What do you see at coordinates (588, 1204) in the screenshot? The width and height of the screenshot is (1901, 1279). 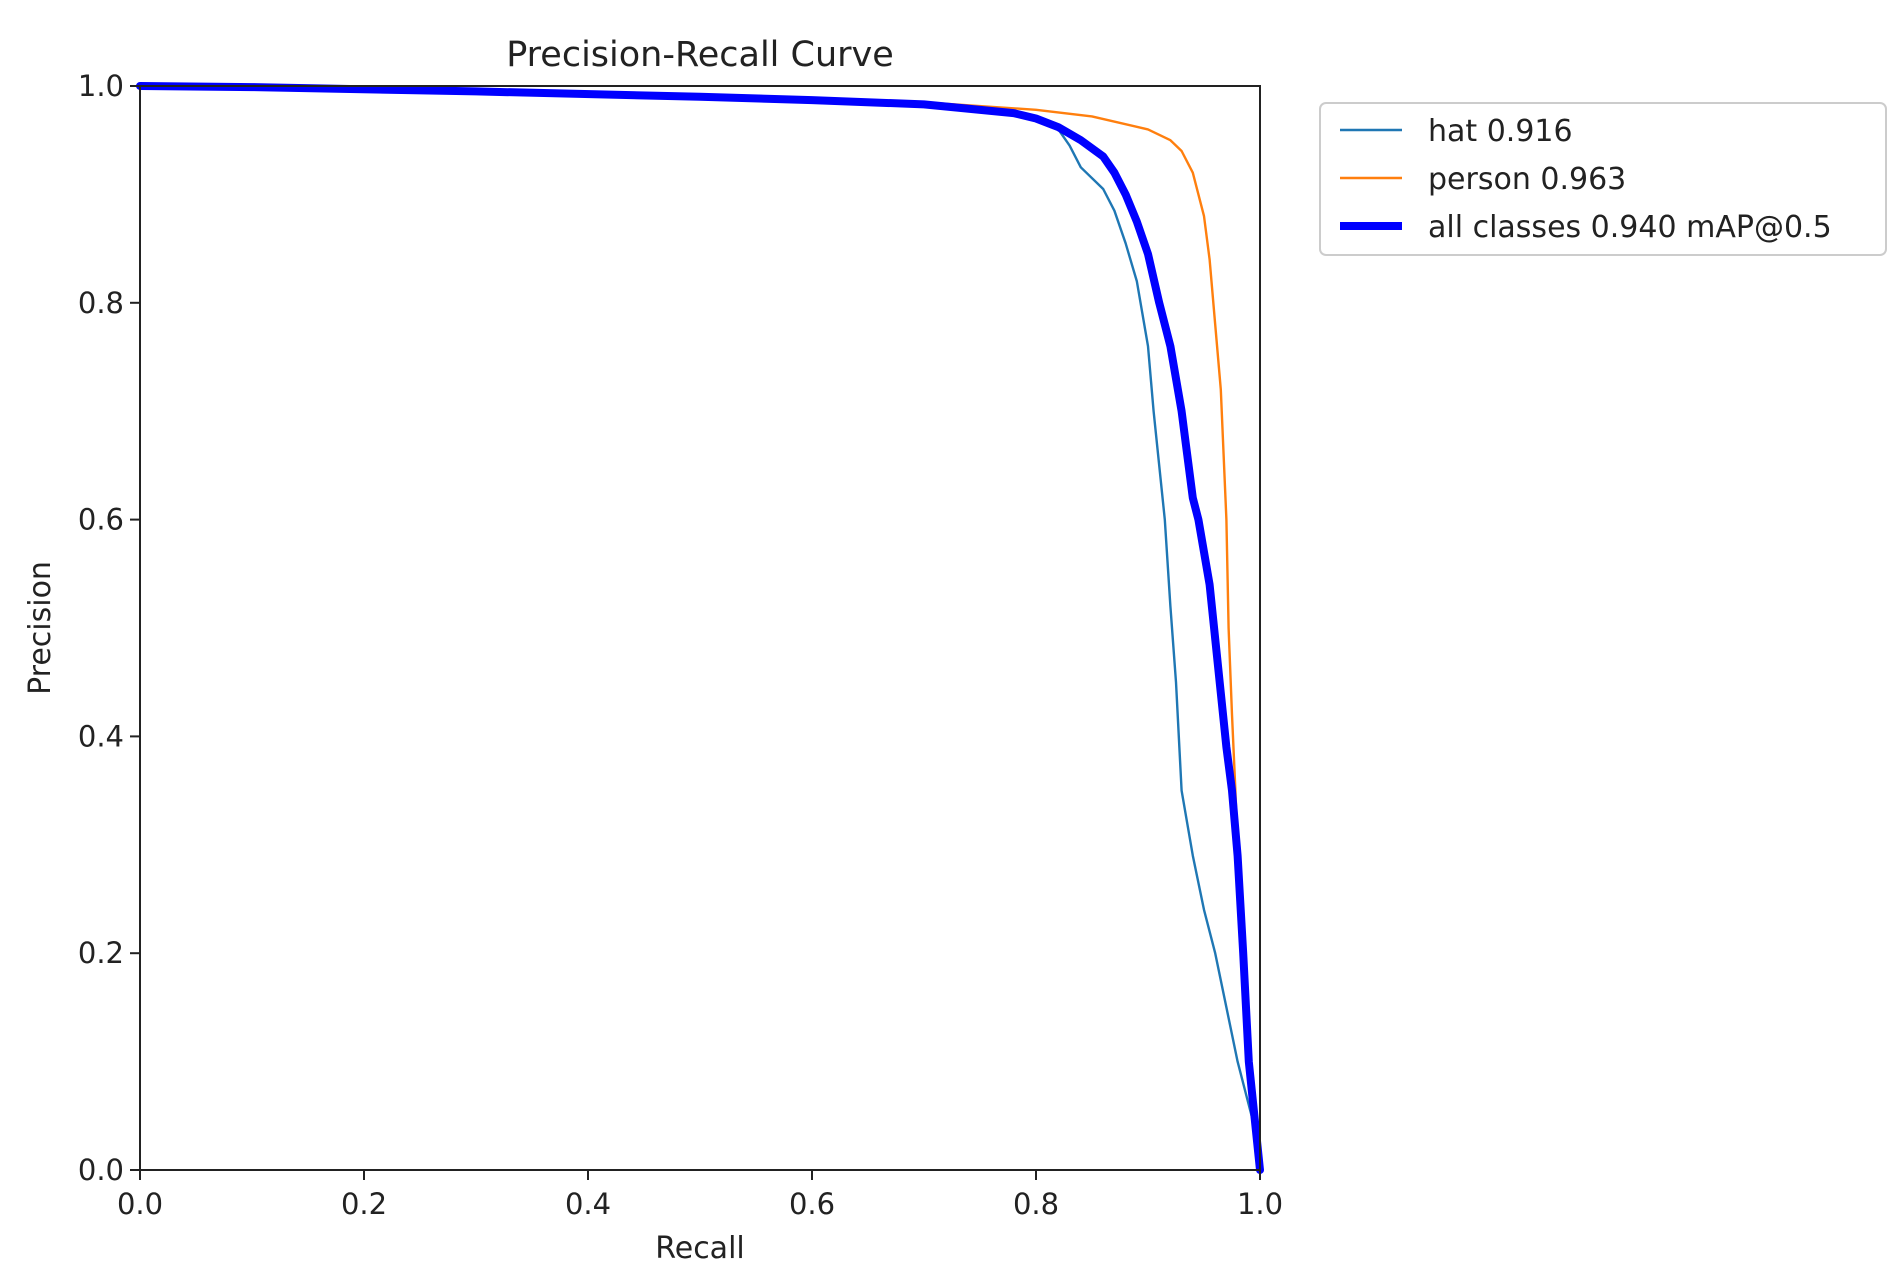 I see `x-tick-label: 0.4` at bounding box center [588, 1204].